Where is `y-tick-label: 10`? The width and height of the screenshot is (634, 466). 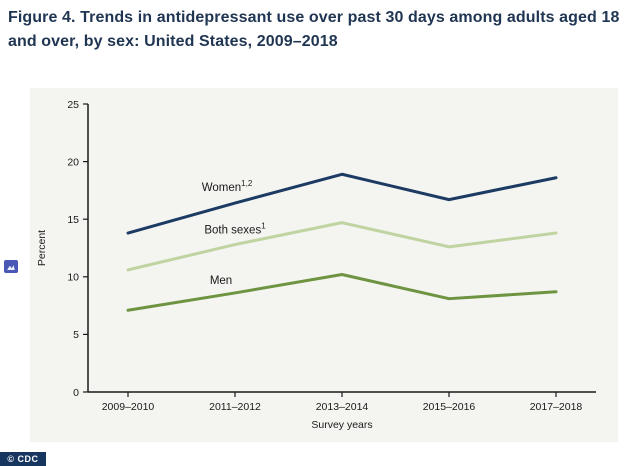
y-tick-label: 10 is located at coordinates (73, 278).